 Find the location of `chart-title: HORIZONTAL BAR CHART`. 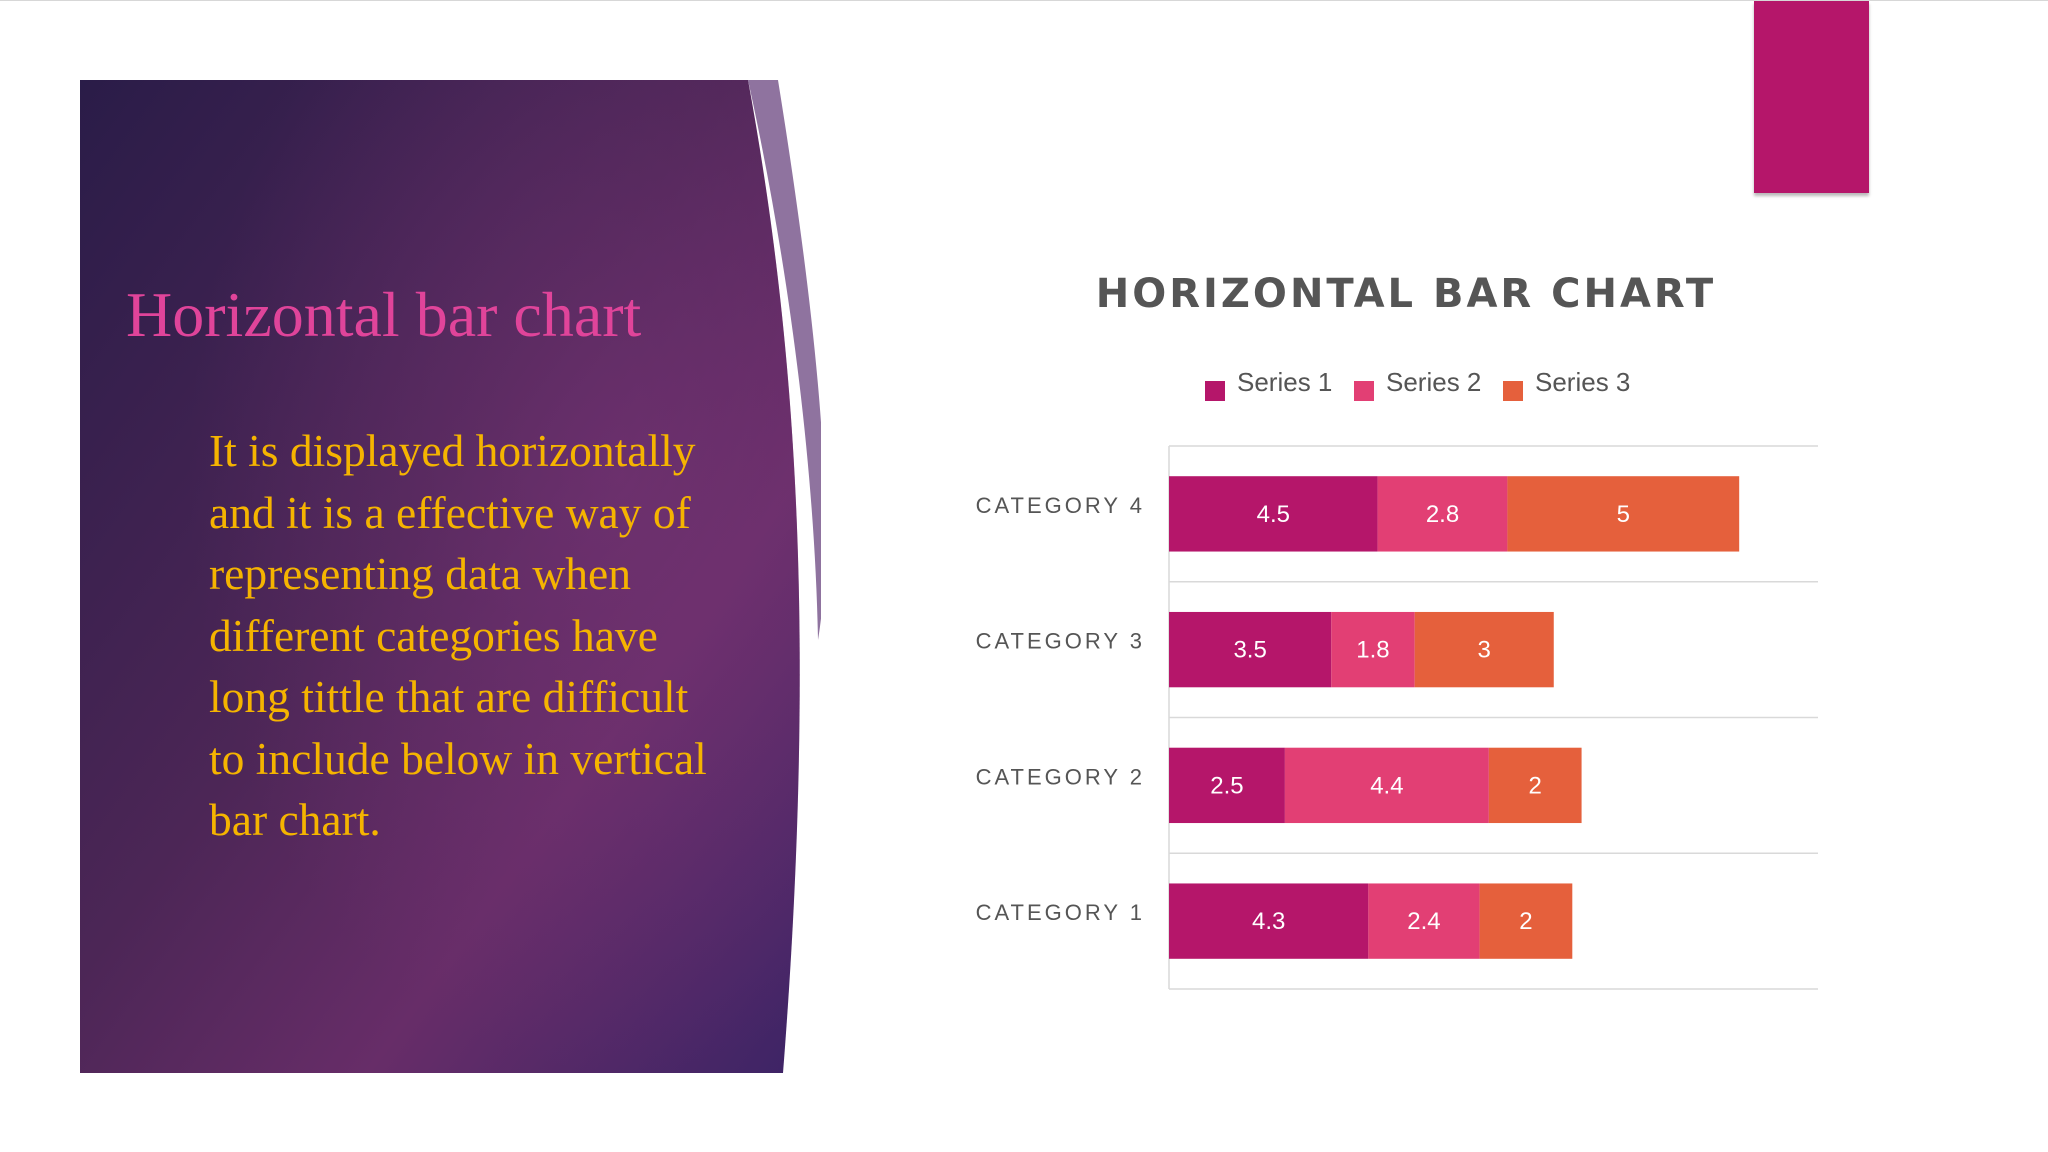

chart-title: HORIZONTAL BAR CHART is located at coordinates (1406, 294).